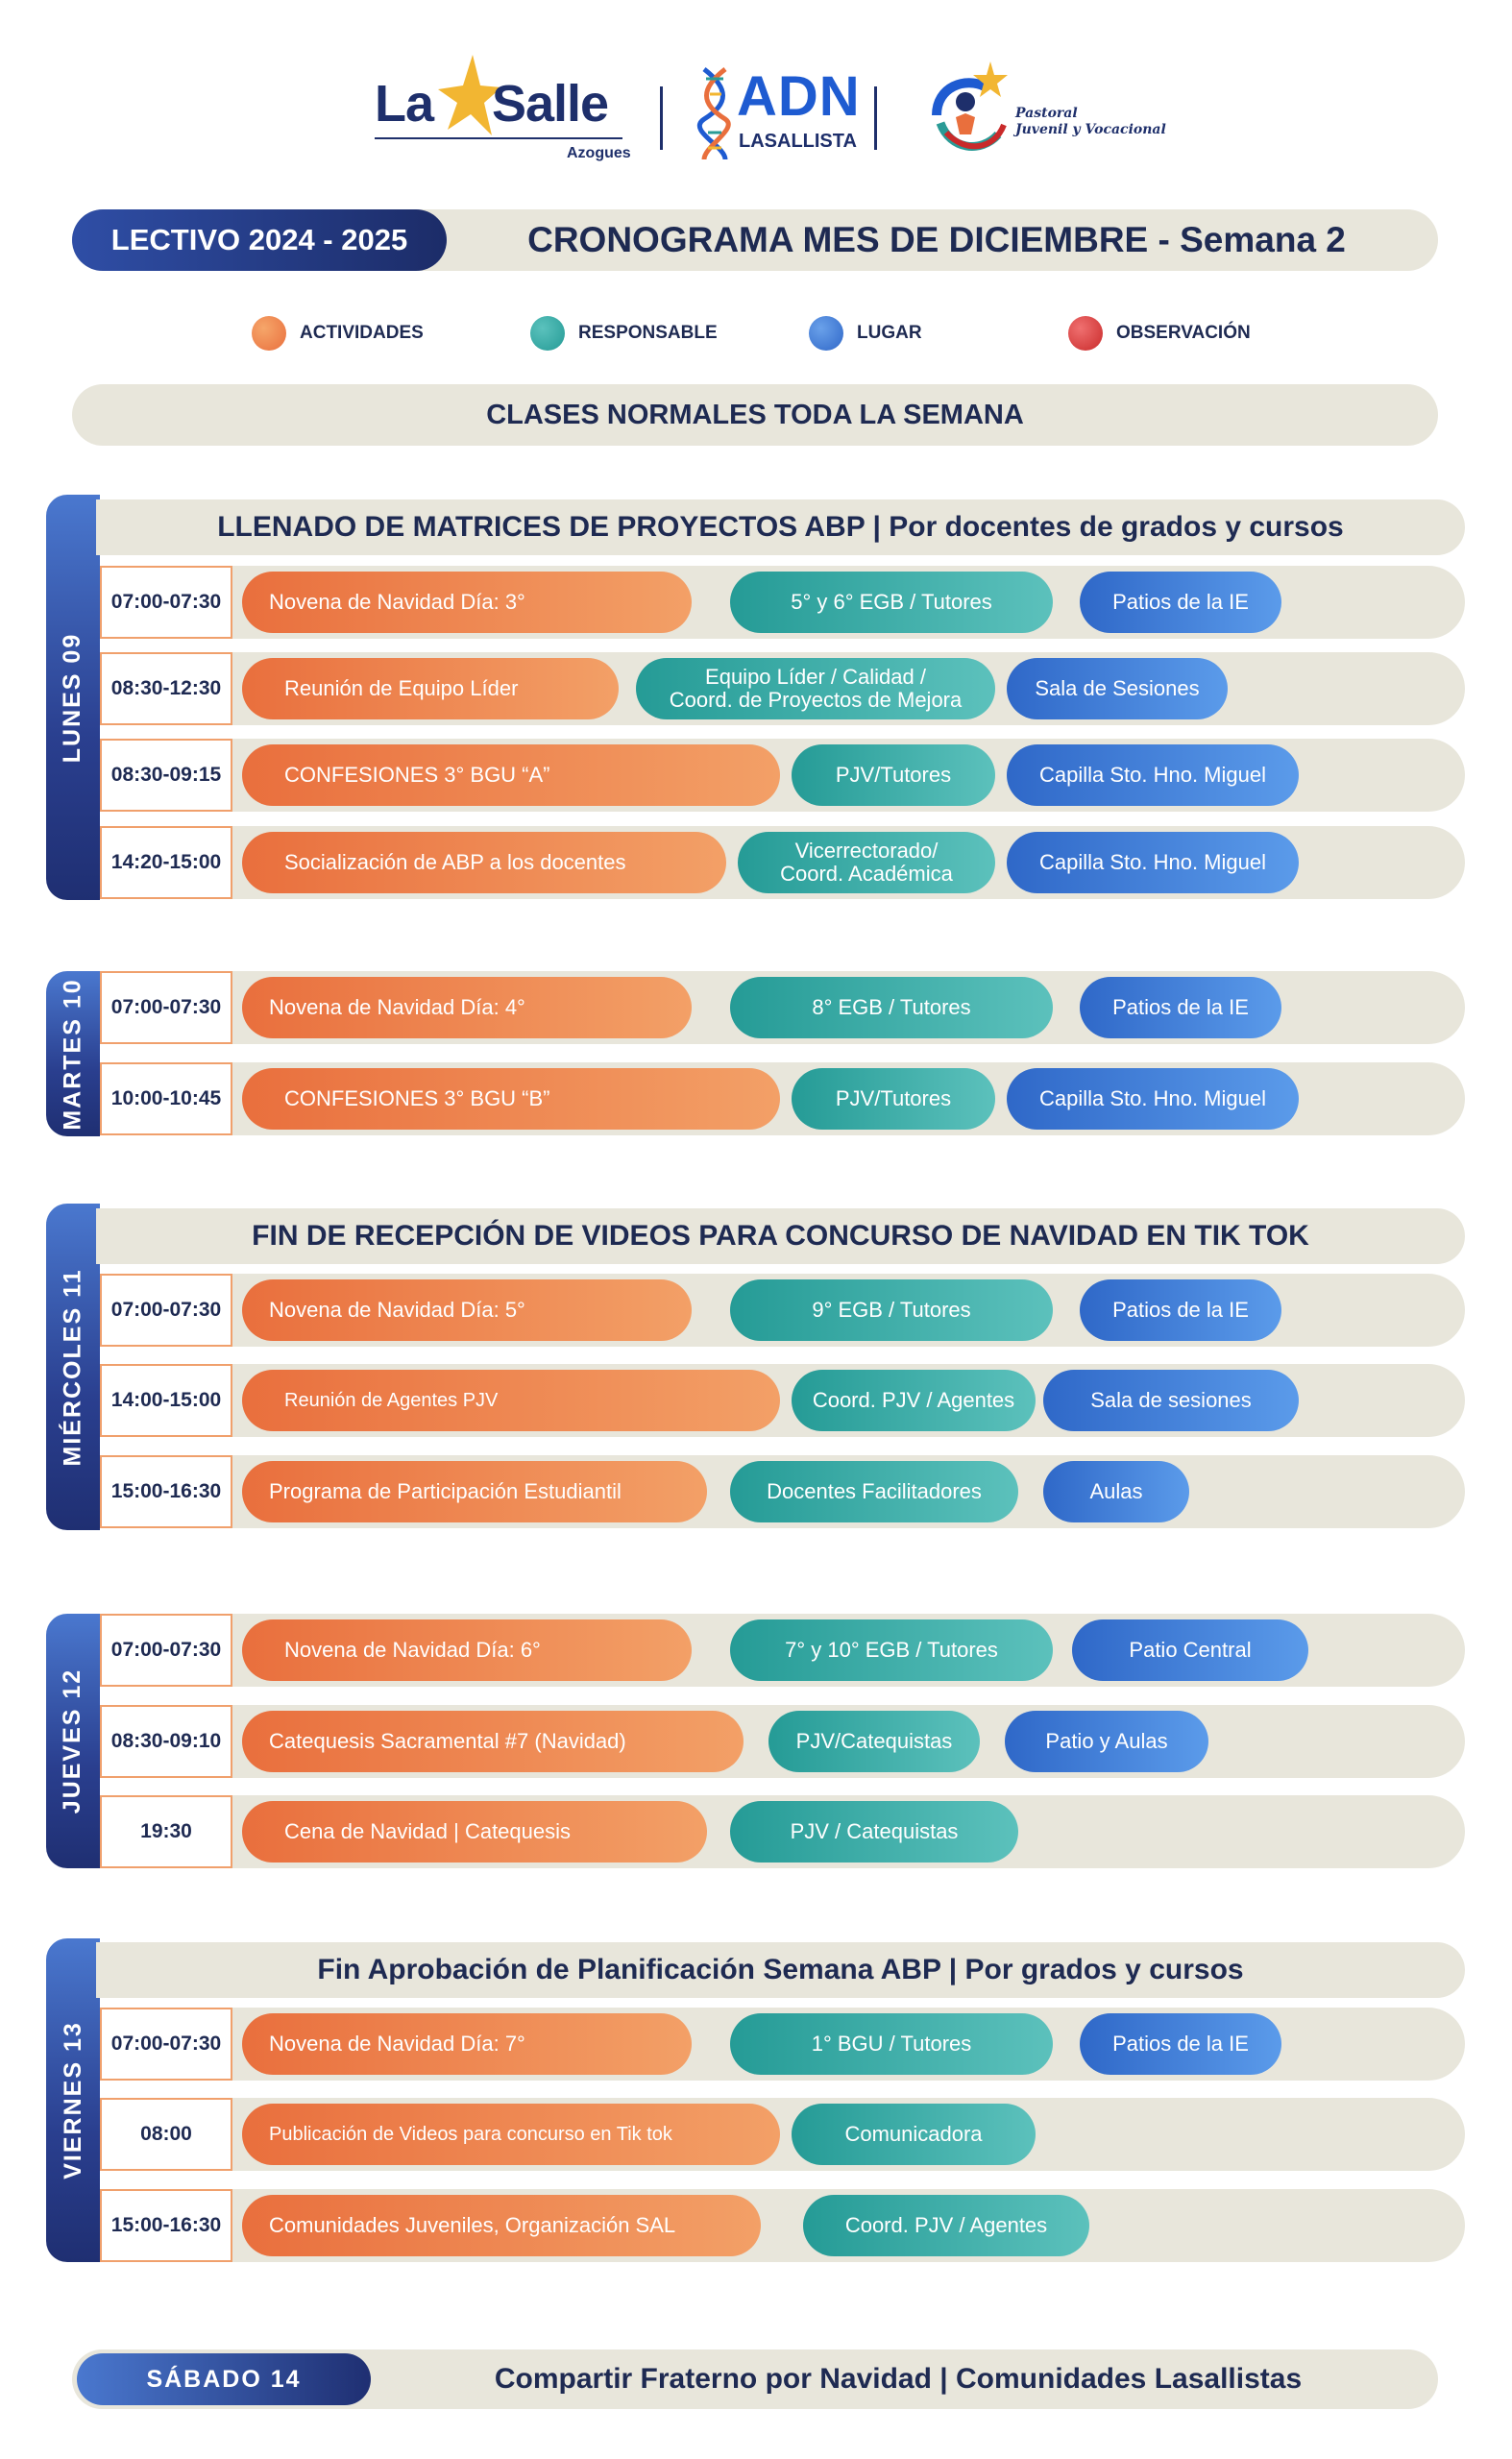  Describe the element at coordinates (166, 688) in the screenshot. I see `time-slot: 08:30-12:30` at that location.